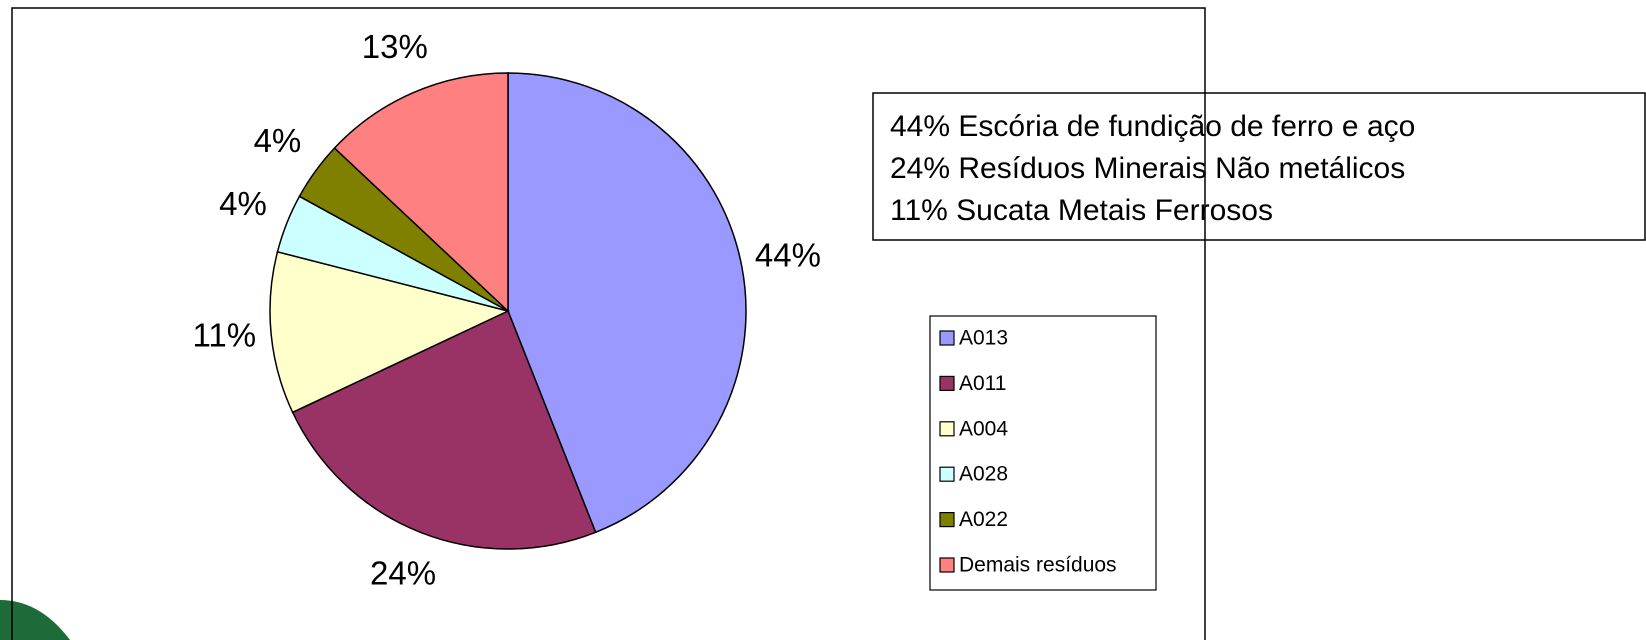  Describe the element at coordinates (224, 335) in the screenshot. I see `data-label: 11%` at that location.